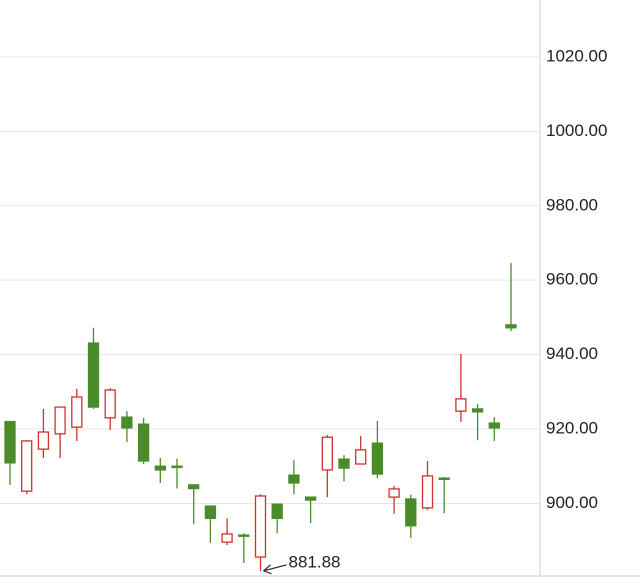  What do you see at coordinates (275, 569) in the screenshot?
I see `annotation-arrow` at bounding box center [275, 569].